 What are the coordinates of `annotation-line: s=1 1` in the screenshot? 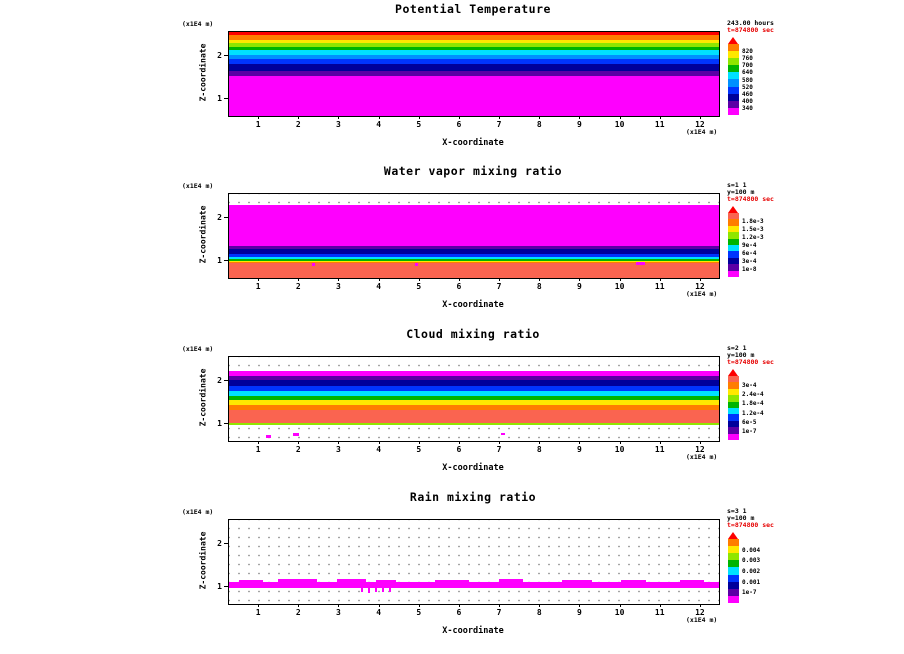 It's located at (737, 185).